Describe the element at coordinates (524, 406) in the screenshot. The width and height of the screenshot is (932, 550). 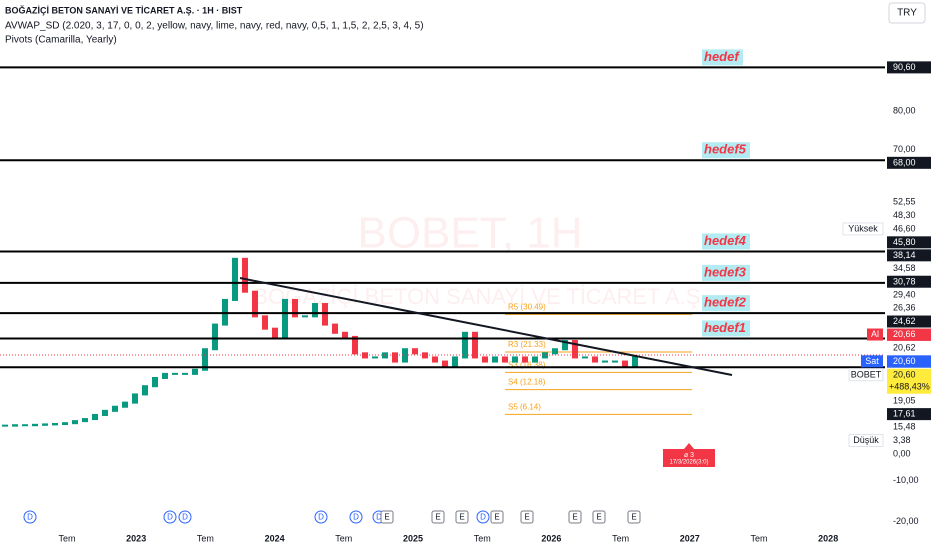
I see `pivot-label: S5 (6.14)` at that location.